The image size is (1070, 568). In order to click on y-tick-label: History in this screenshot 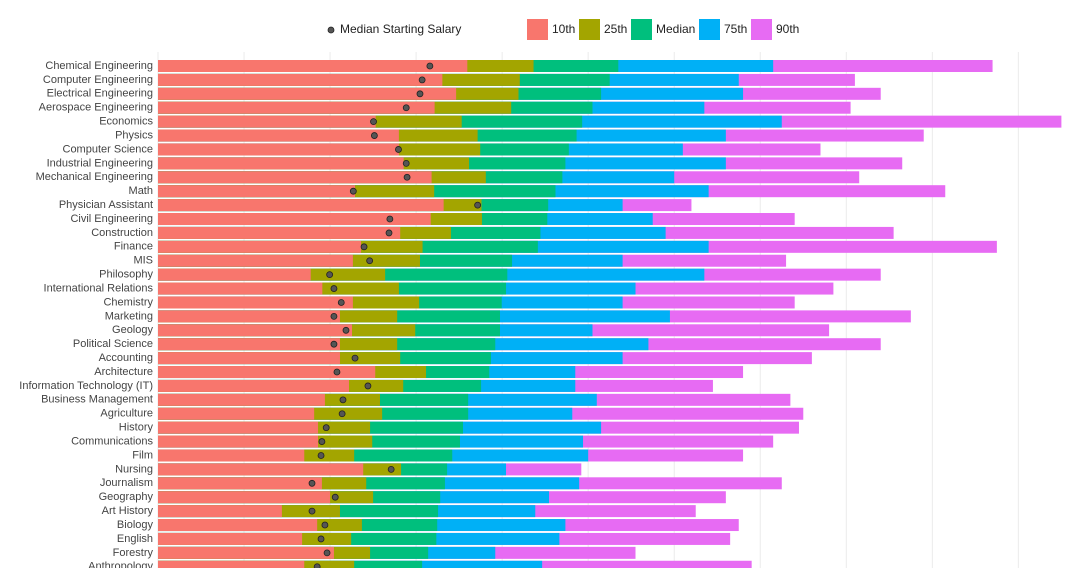, I will do `click(136, 428)`.